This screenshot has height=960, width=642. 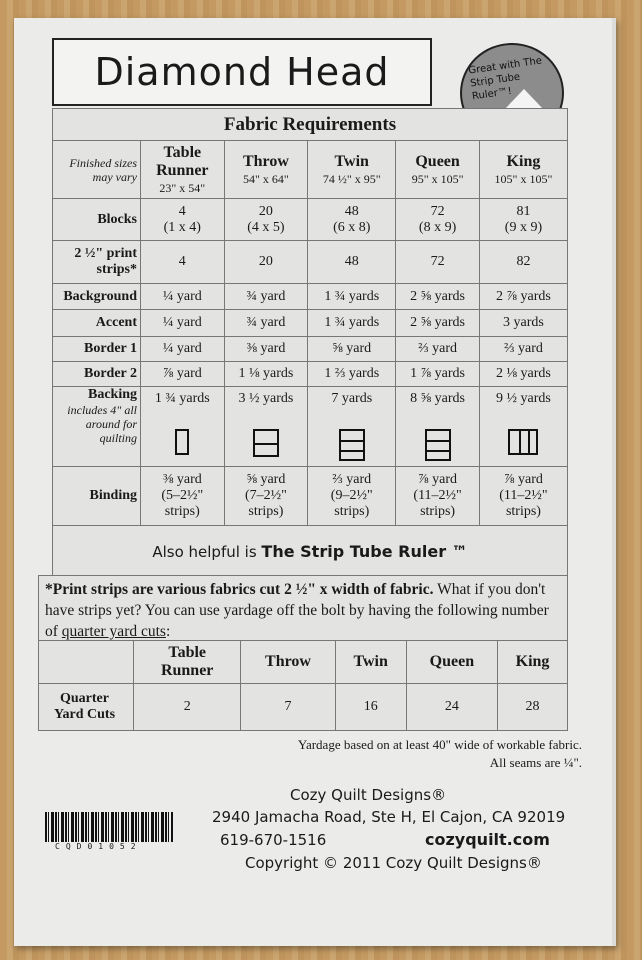 I want to click on cell-line: (4 x 5), so click(x=266, y=227).